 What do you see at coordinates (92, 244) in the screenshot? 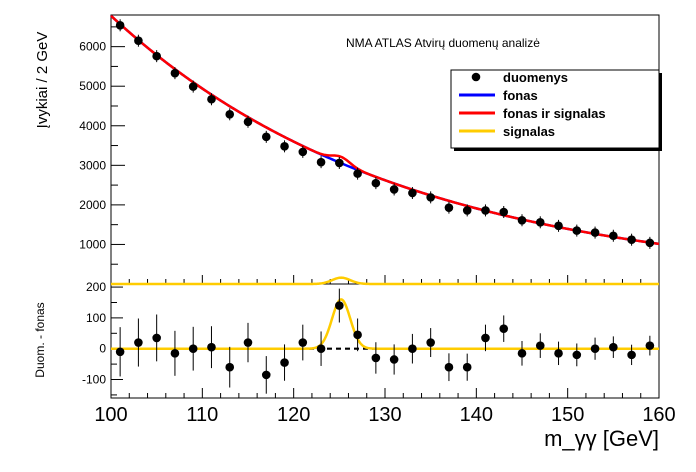
I see `top-y-tick-label: 1000` at bounding box center [92, 244].